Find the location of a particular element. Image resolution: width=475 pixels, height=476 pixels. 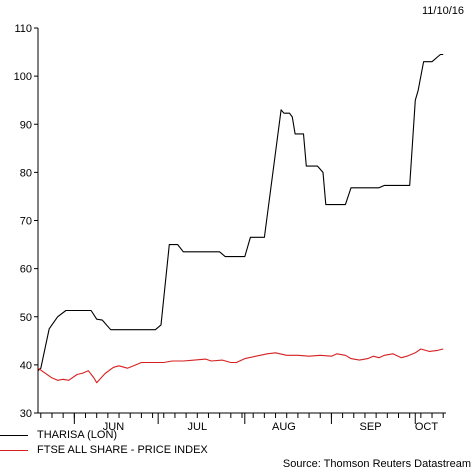

y-tick-label: 60 is located at coordinates (26, 270).